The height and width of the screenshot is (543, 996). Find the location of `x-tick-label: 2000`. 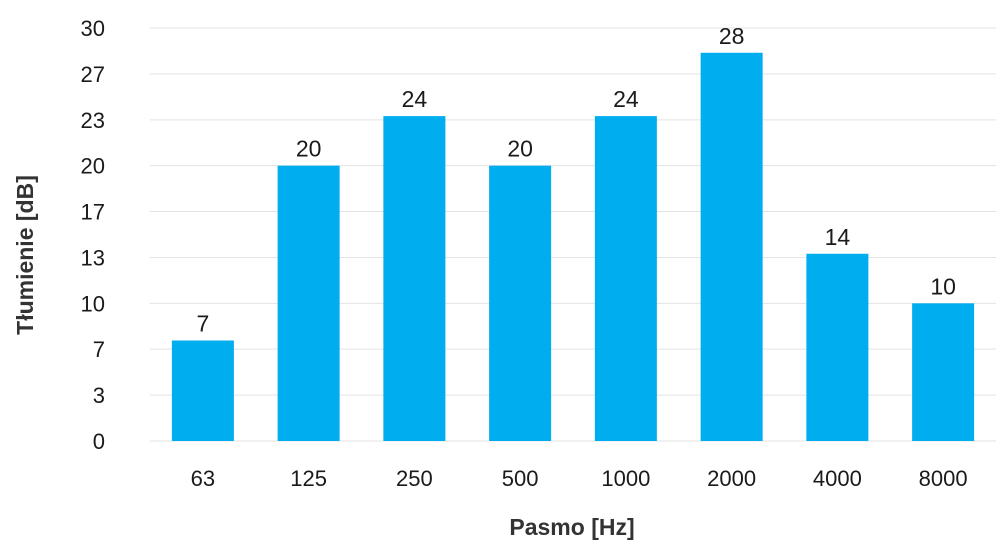

x-tick-label: 2000 is located at coordinates (731, 478).